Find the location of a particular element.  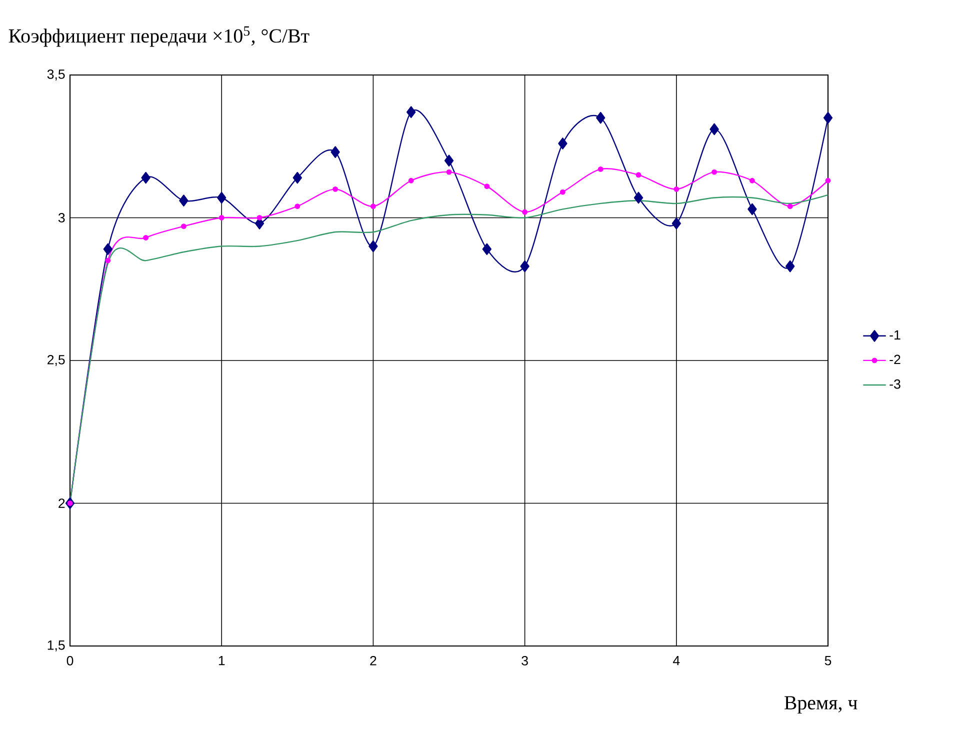

x-tick-label: 1 is located at coordinates (221, 661).